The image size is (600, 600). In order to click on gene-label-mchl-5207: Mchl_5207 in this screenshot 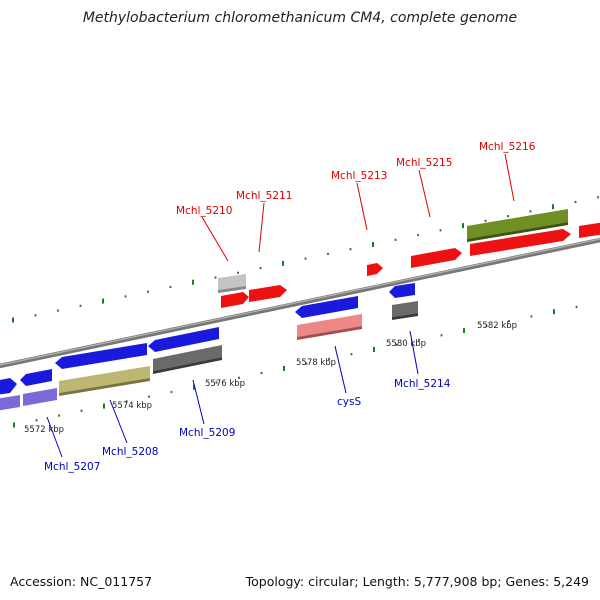, I will do `click(72, 467)`.